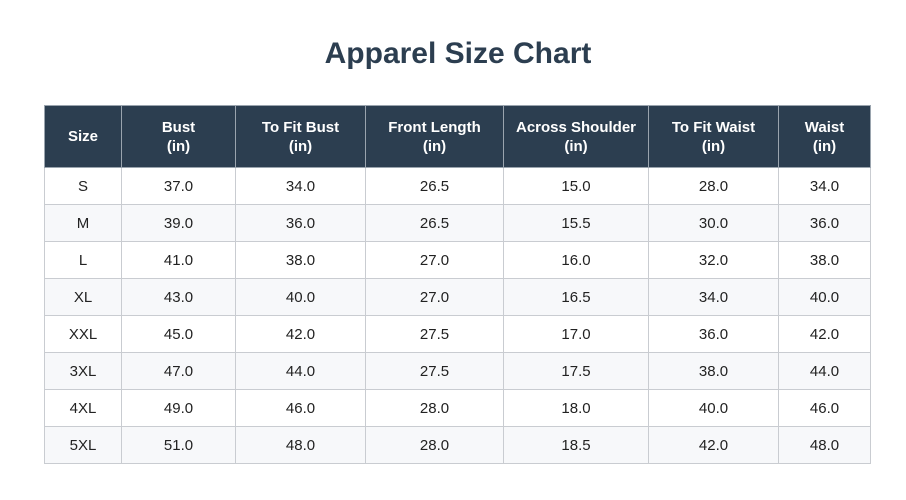 The height and width of the screenshot is (500, 906). Describe the element at coordinates (83, 334) in the screenshot. I see `size-cell: XXL` at that location.